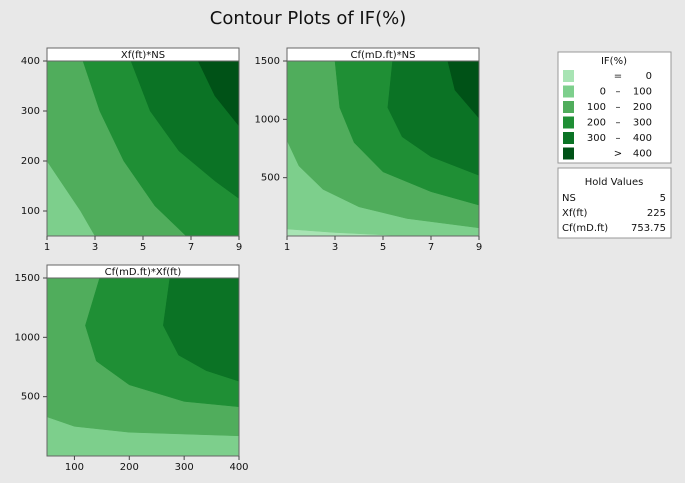 The height and width of the screenshot is (483, 685). Describe the element at coordinates (575, 213) in the screenshot. I see `hold-name: Xf(ft)` at that location.